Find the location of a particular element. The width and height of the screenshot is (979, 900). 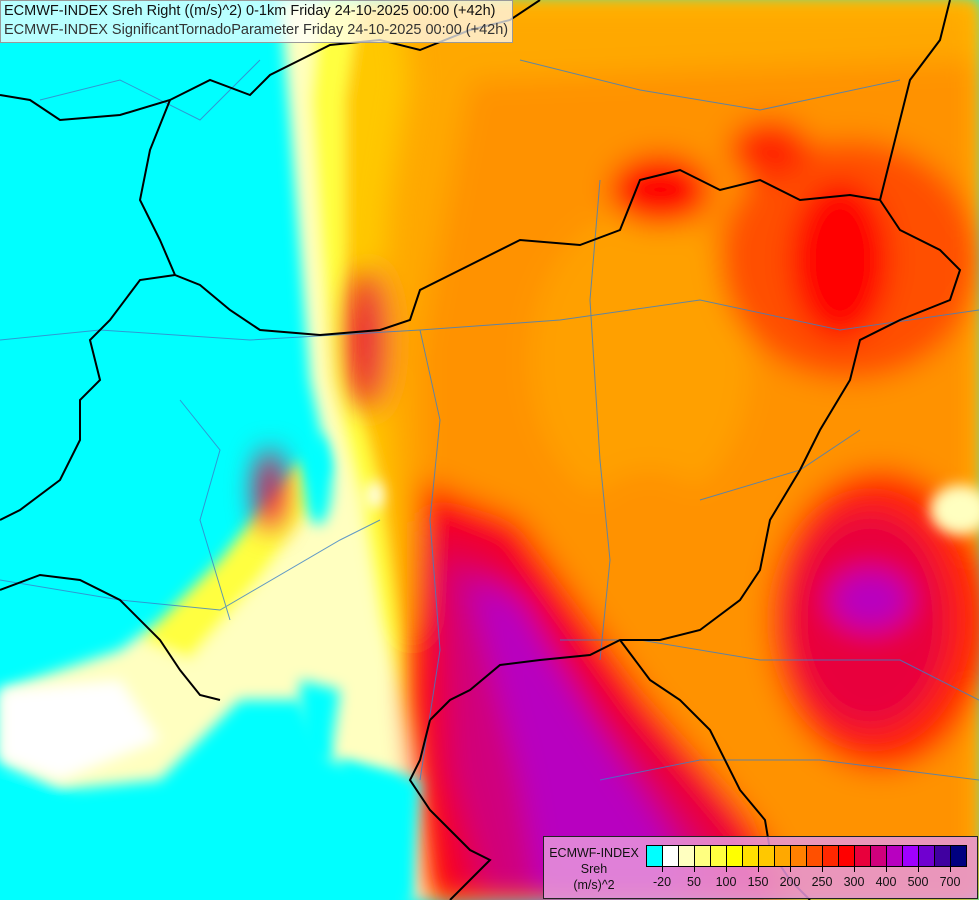

legend-ticks: -20 50 100 150 200 250 300 400 500 700 is located at coordinates (806, 881).